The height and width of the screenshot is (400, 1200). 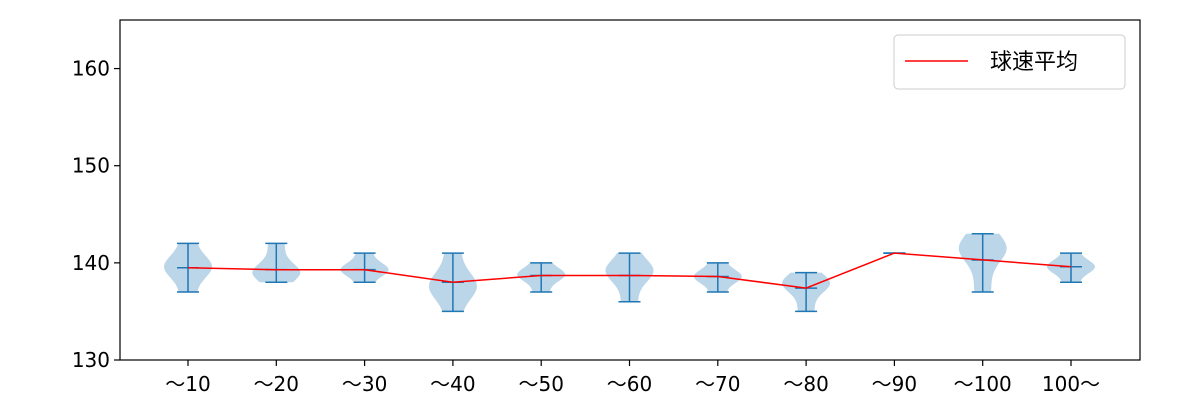 What do you see at coordinates (96, 214) in the screenshot?
I see `y-axis: 130 140 150 160` at bounding box center [96, 214].